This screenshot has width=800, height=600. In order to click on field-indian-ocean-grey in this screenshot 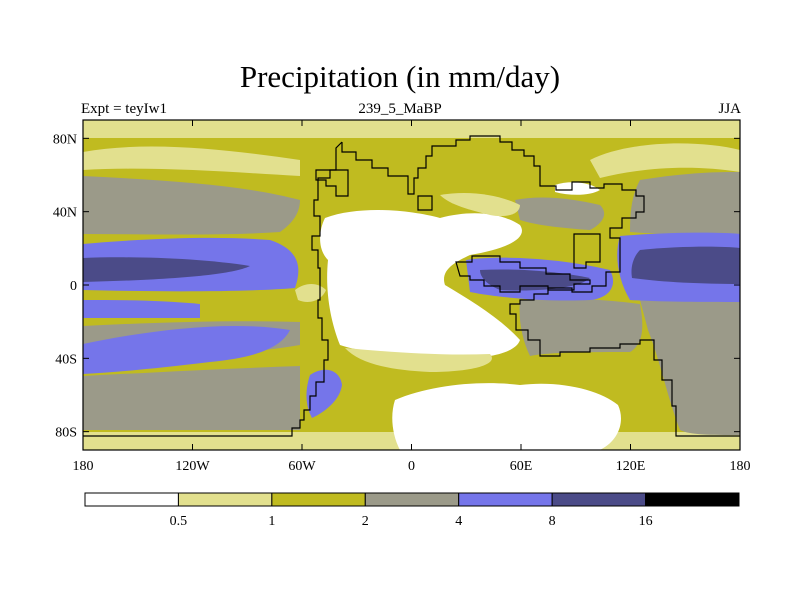, I will do `click(581, 327)`.